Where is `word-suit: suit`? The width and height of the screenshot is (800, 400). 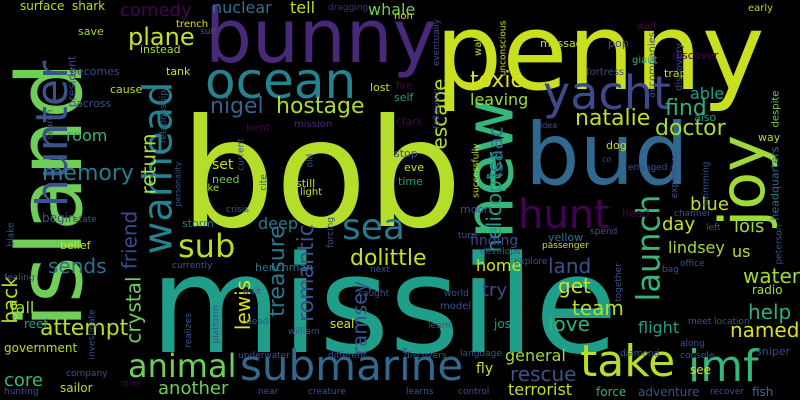
word-suit: suit is located at coordinates (208, 32).